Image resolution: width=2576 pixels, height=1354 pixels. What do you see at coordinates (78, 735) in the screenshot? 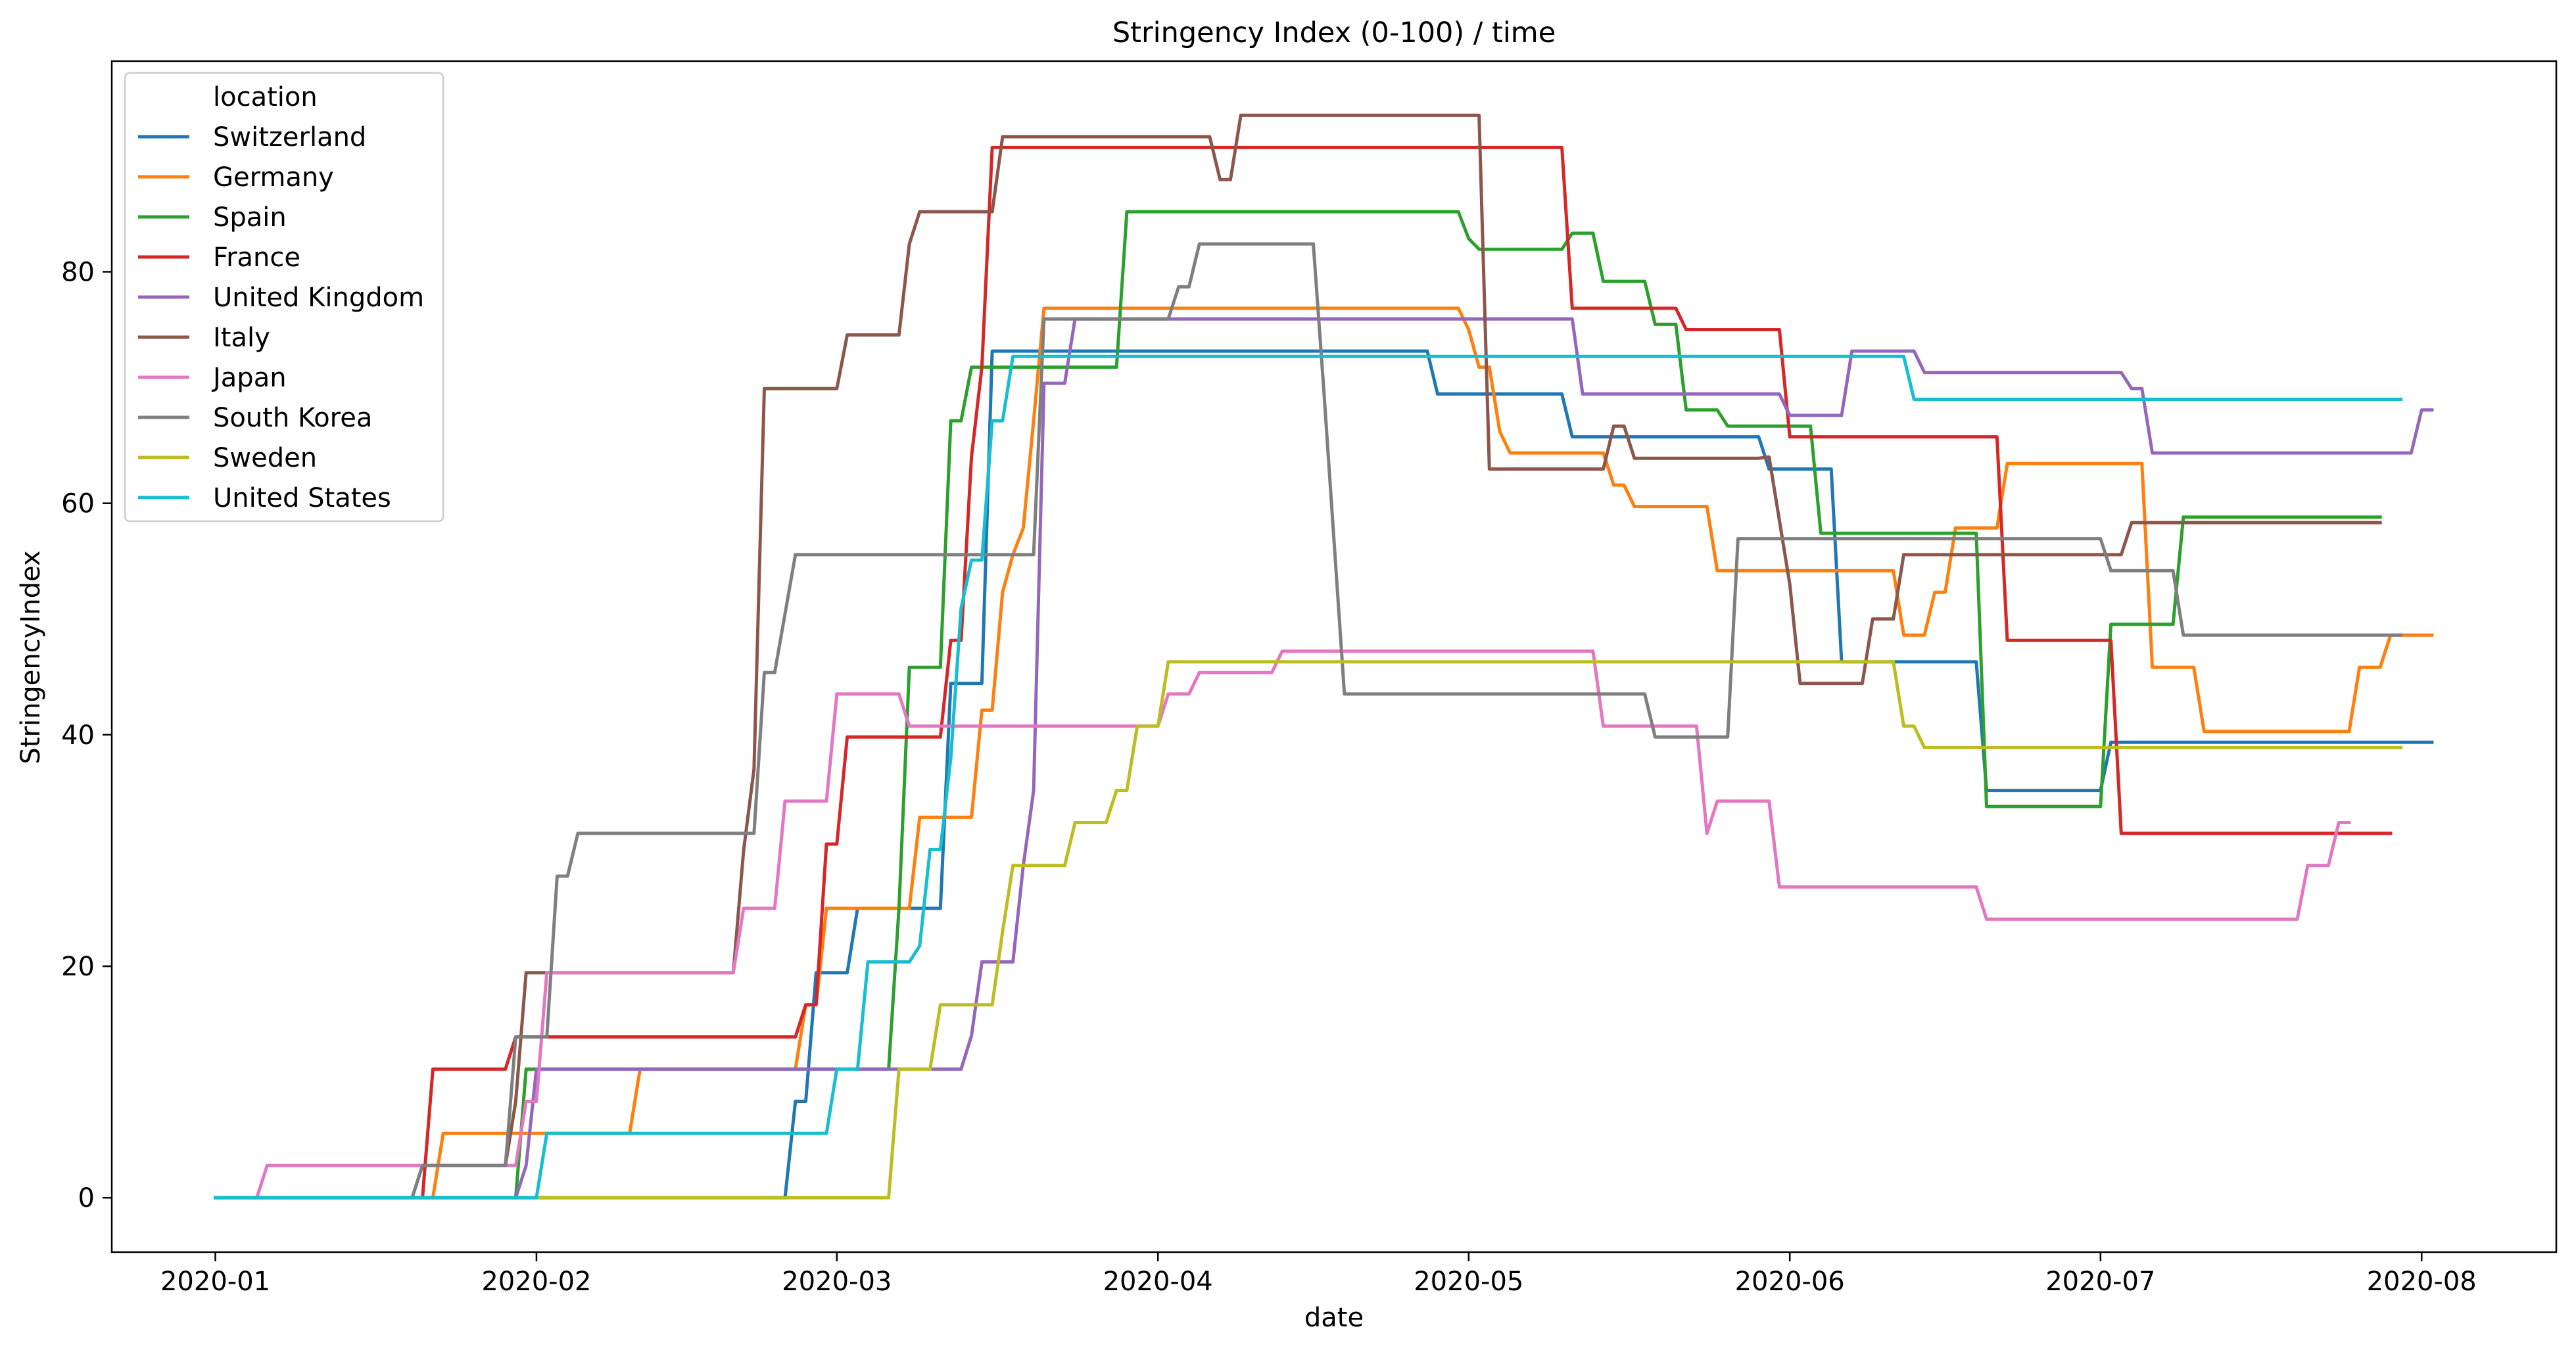
I see `y-tick-label: 40` at bounding box center [78, 735].